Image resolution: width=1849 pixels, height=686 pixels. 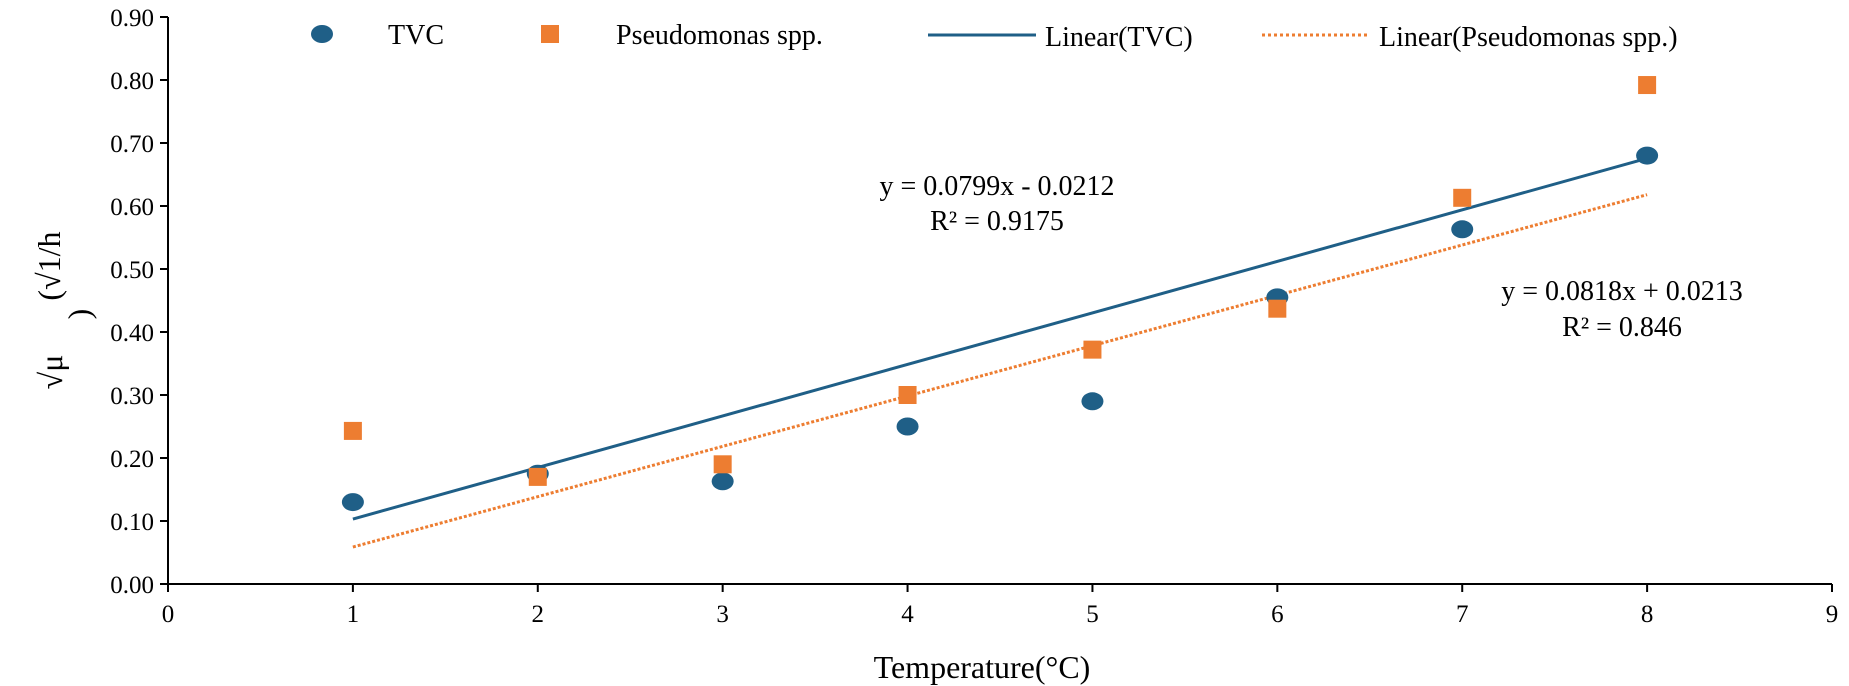 What do you see at coordinates (996, 204) in the screenshot?
I see `equation-pseudomonas: y = 0.0799x - 0.0212 R² = 0.9175` at bounding box center [996, 204].